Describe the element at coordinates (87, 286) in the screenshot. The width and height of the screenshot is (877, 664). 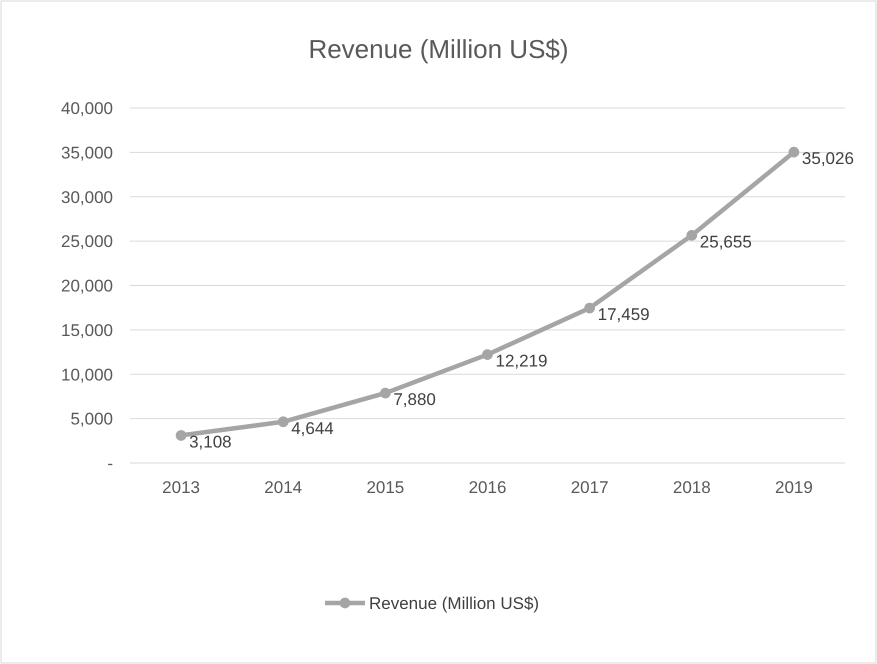
I see `y-tick-label: 20,000` at that location.